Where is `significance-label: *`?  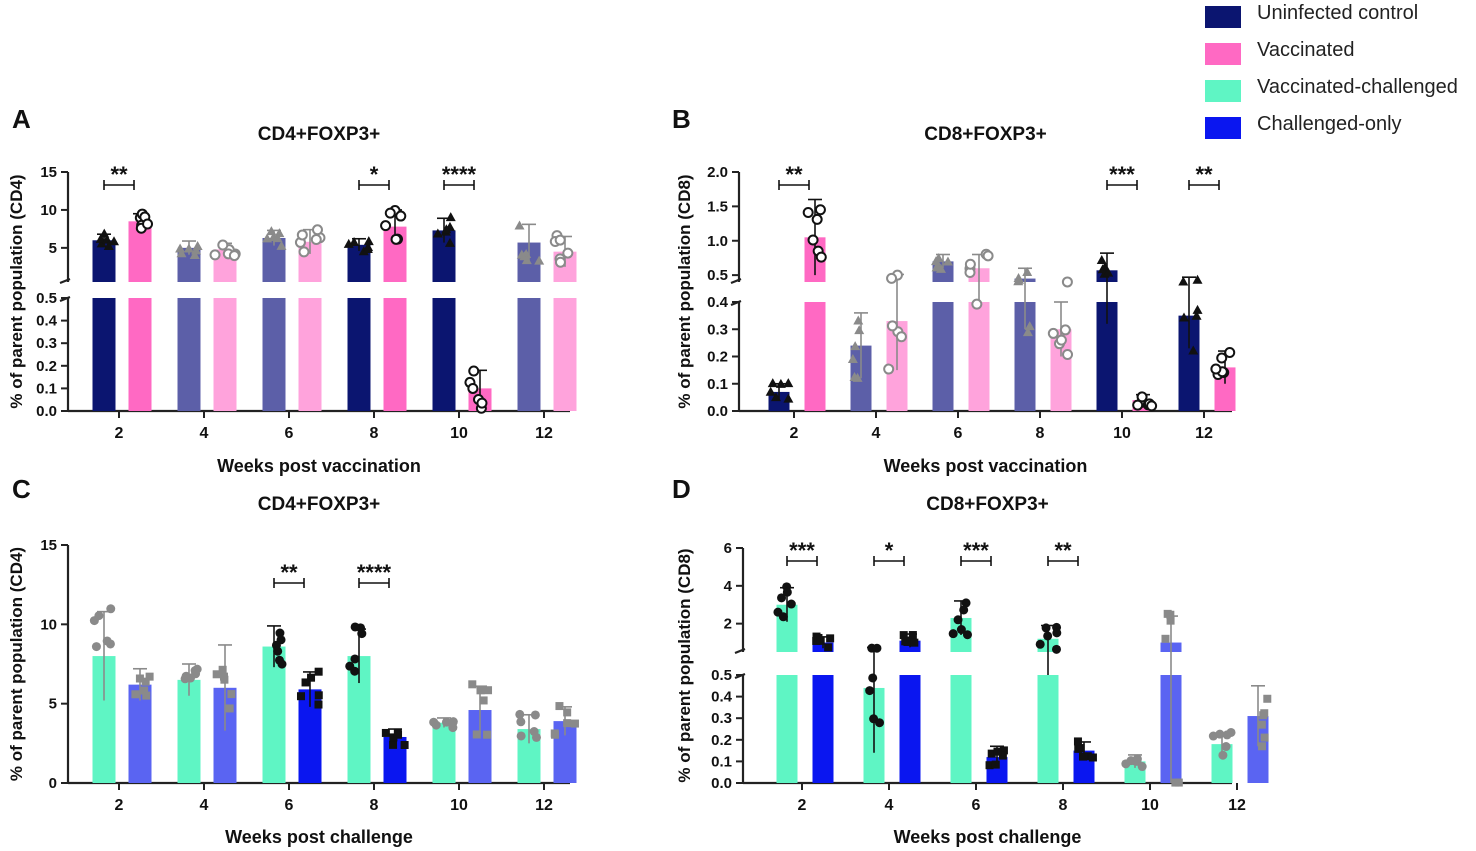 significance-label: * is located at coordinates (889, 550).